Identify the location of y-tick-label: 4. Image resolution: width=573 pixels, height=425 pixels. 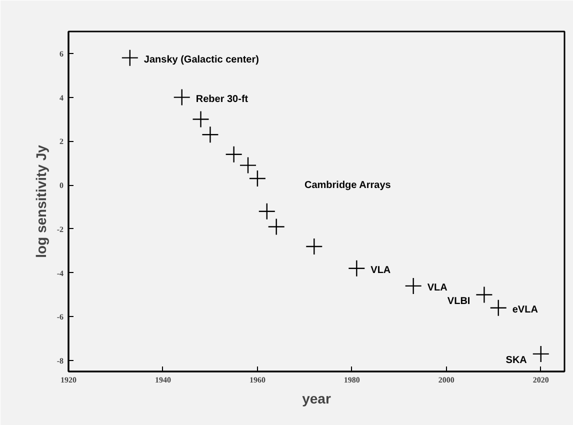
(62, 97).